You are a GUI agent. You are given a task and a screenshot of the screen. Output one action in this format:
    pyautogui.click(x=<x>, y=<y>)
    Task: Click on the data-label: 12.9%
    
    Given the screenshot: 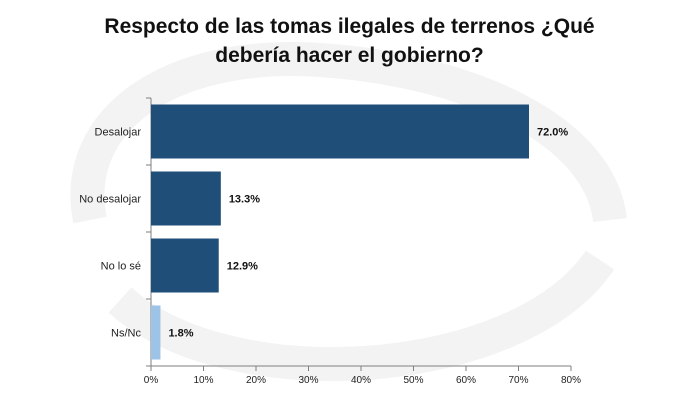 What is the action you would take?
    pyautogui.click(x=242, y=267)
    